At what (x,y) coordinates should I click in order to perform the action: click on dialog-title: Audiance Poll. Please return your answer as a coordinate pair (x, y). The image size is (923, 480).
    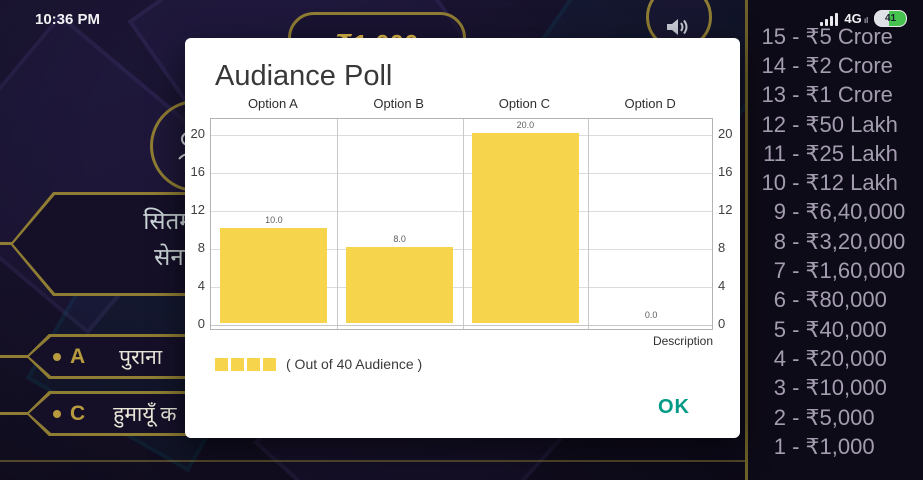
    Looking at the image, I should click on (304, 76).